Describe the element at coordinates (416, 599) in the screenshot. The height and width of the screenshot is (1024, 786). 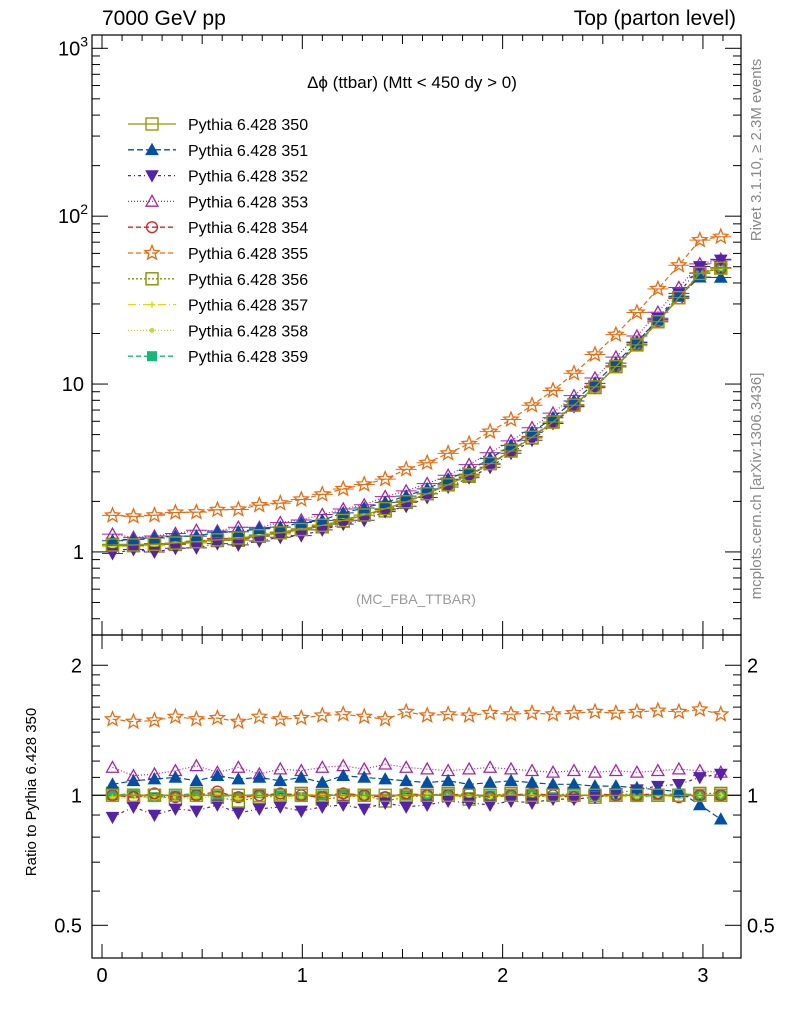
I see `analysis-tag: (MC_FBA_TTBAR)` at that location.